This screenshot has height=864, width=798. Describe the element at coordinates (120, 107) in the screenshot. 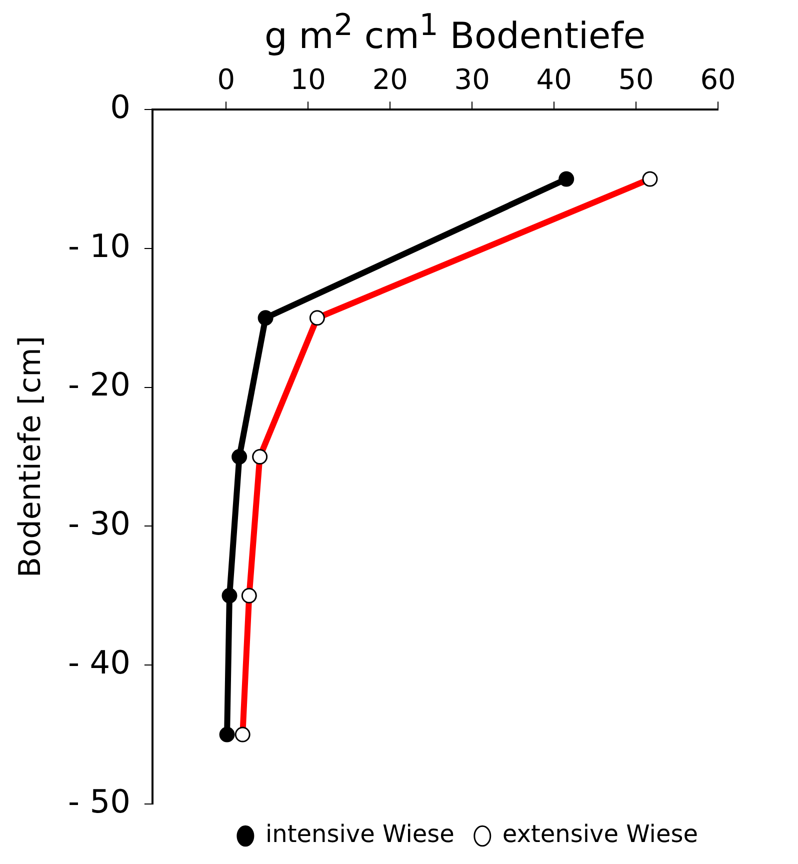

I see `y-tick-label: 0` at that location.